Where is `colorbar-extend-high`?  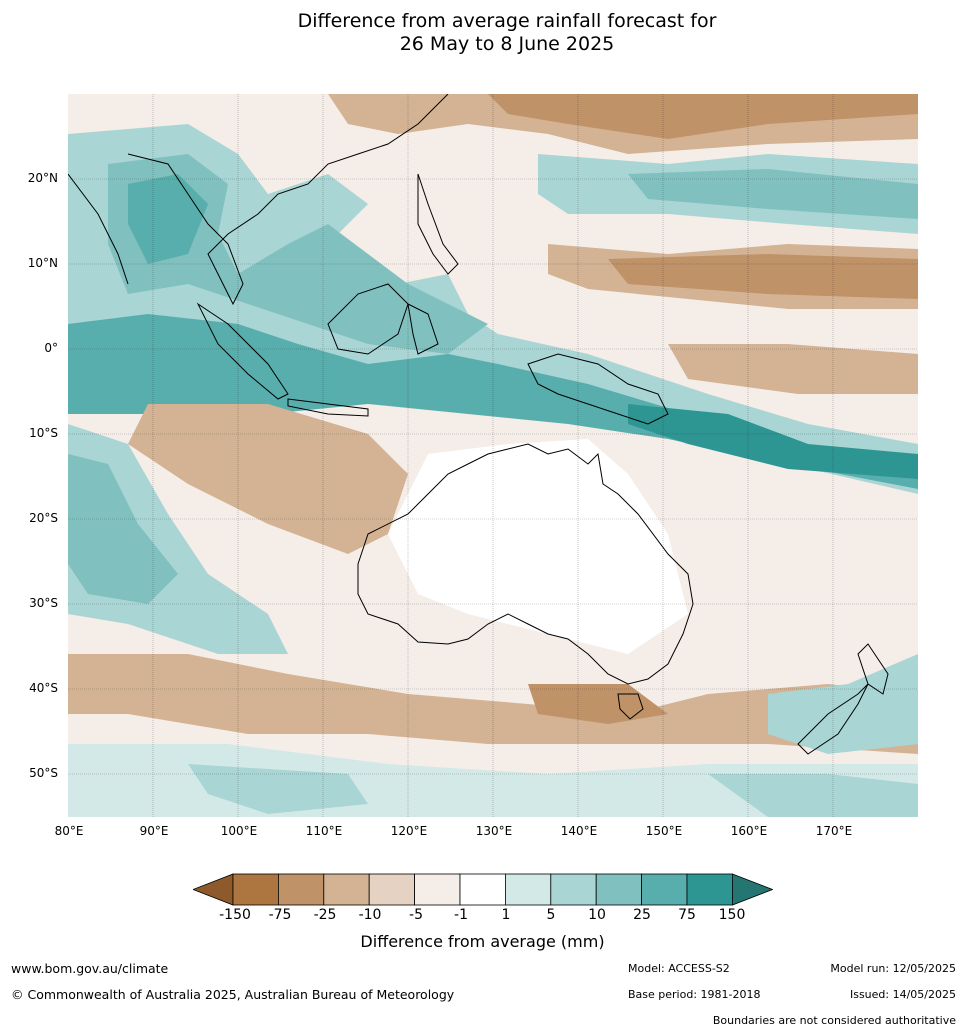
colorbar-extend-high is located at coordinates (752, 889).